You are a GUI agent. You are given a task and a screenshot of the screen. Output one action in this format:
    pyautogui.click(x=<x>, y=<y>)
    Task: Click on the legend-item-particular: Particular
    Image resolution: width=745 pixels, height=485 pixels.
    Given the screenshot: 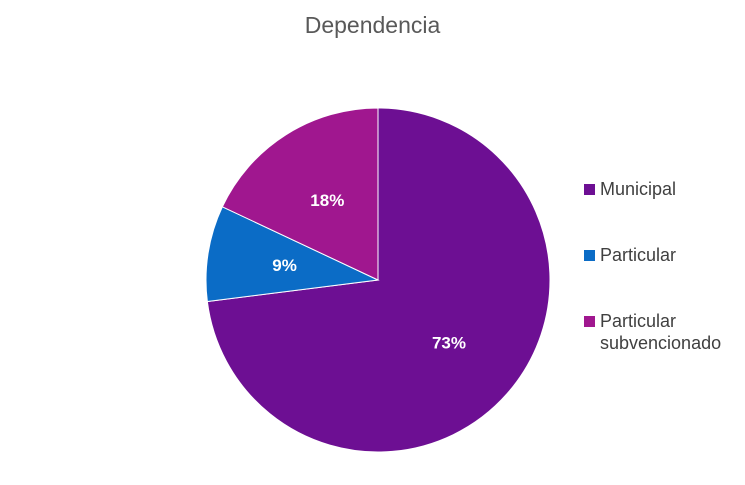 What is the action you would take?
    pyautogui.click(x=664, y=255)
    